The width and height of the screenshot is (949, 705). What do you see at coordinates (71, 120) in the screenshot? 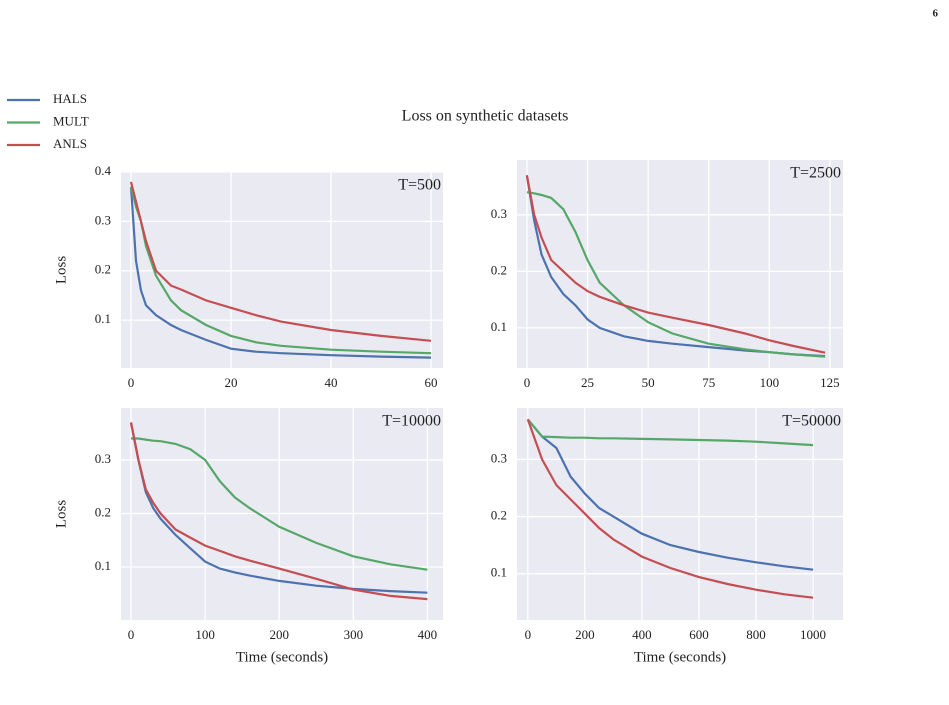
I see `legend-label: MULT` at bounding box center [71, 120].